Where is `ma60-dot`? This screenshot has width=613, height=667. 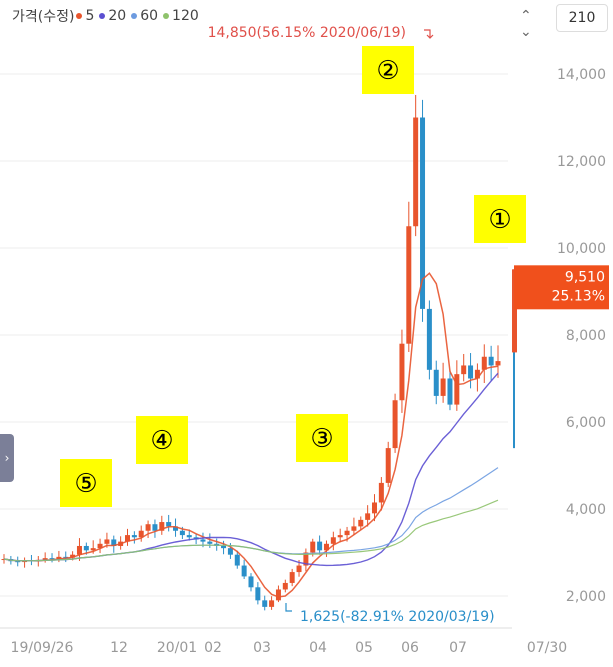
ma60-dot is located at coordinates (134, 16).